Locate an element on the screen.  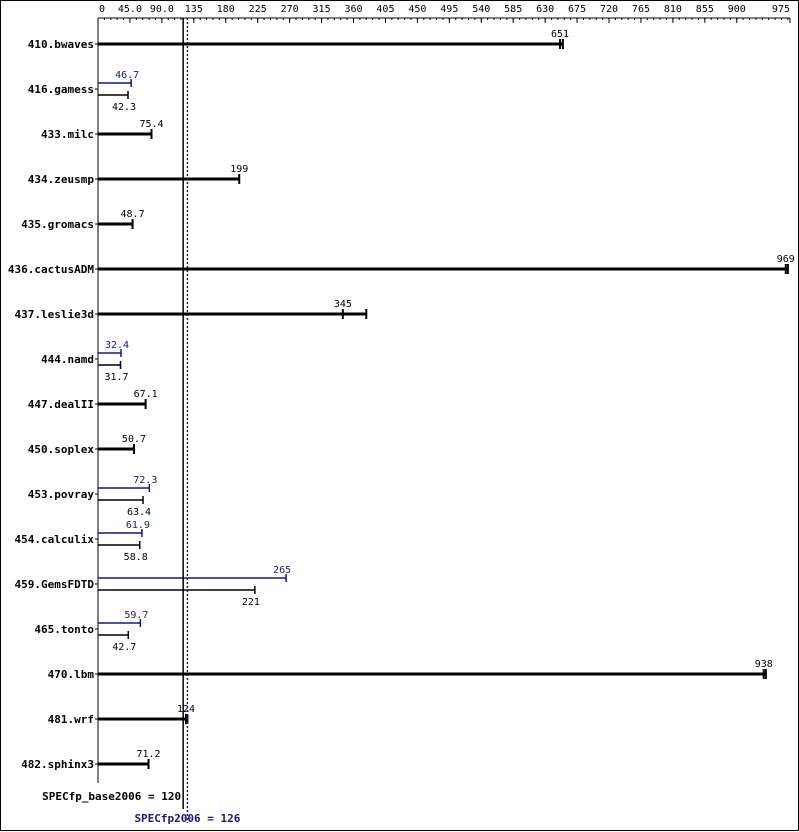
benchmark-label: 481.wrf is located at coordinates (71, 719).